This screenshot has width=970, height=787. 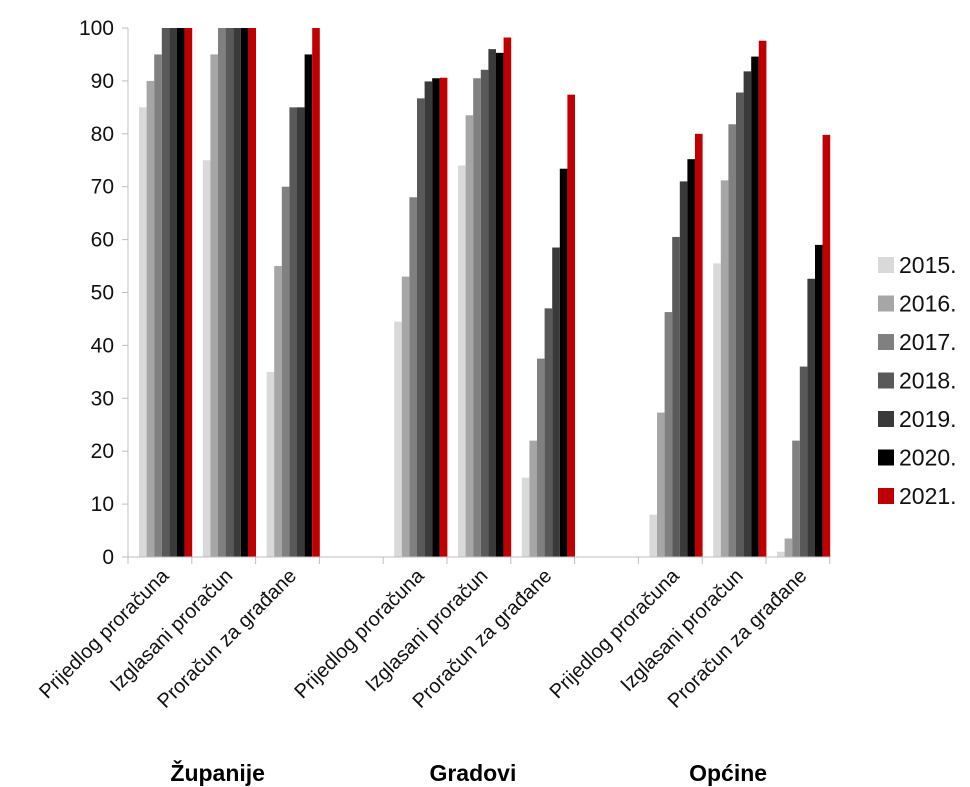 I want to click on bar-2019-općine-3, so click(x=811, y=417).